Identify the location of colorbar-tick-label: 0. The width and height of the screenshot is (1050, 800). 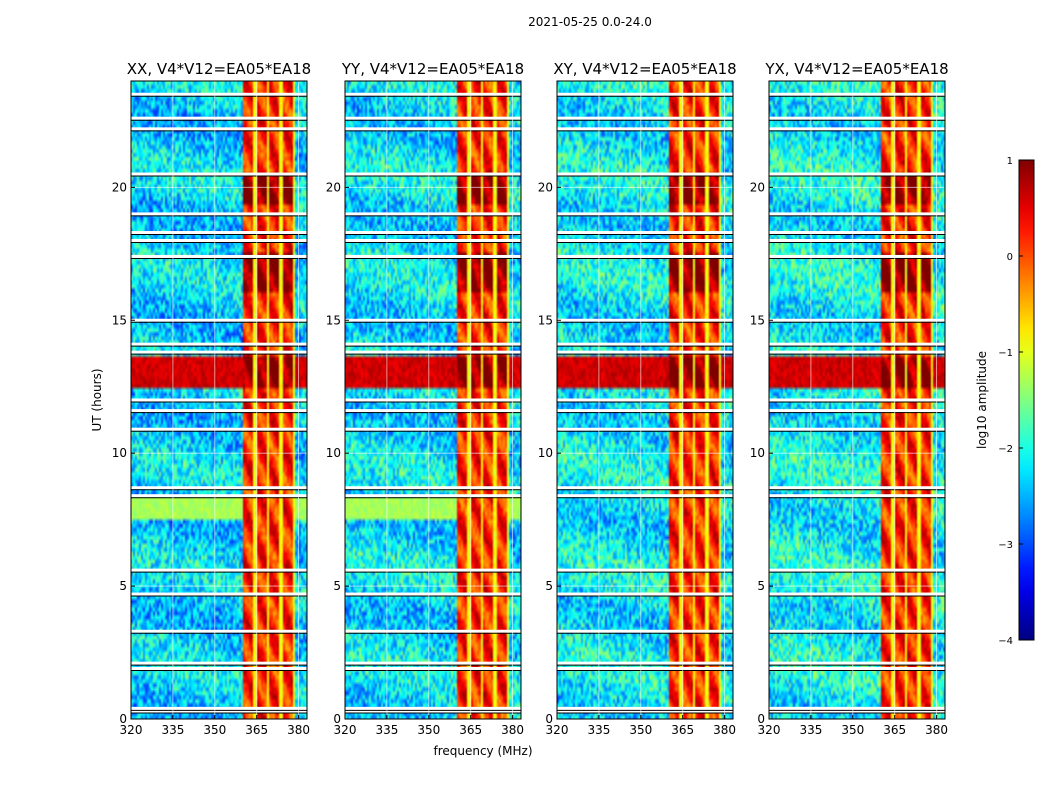
(1010, 257).